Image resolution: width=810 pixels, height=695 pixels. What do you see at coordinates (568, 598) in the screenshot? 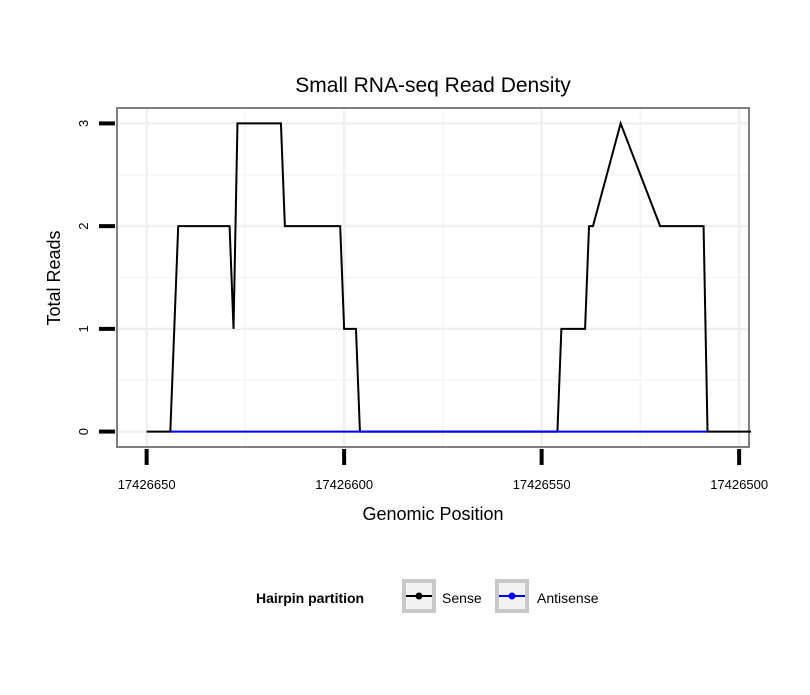
I see `legend-label-antisense: Antisense` at bounding box center [568, 598].